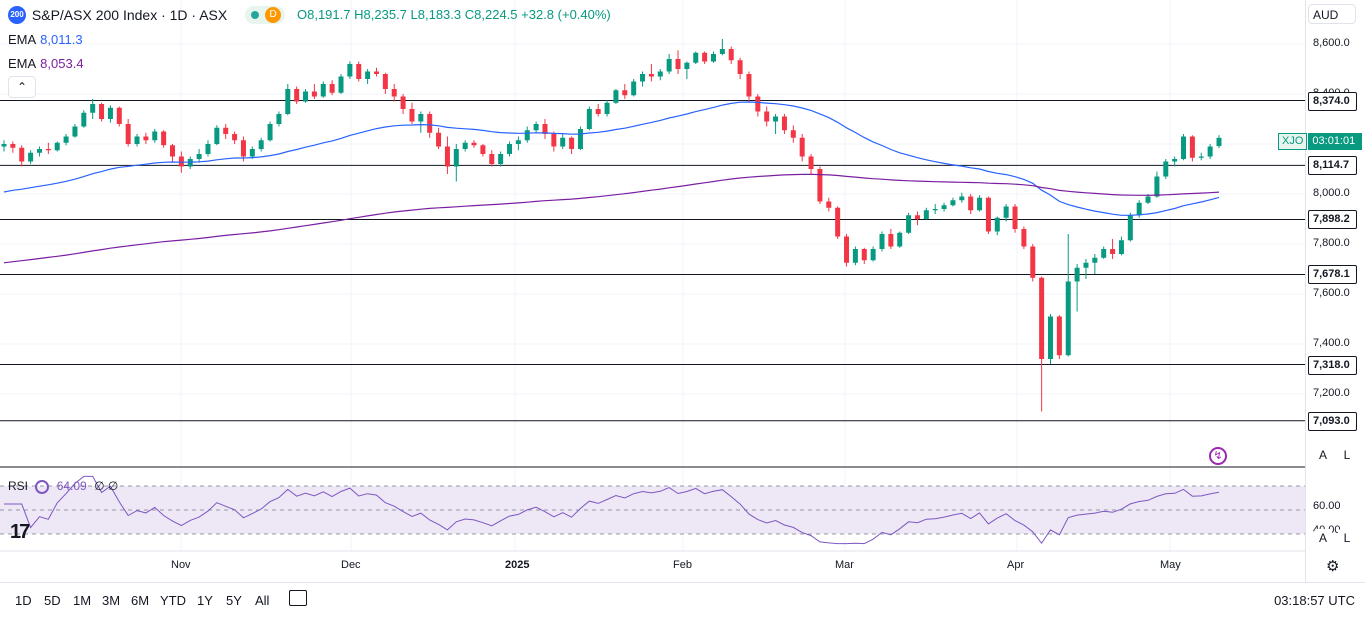 Image resolution: width=1365 pixels, height=621 pixels. What do you see at coordinates (1323, 455) in the screenshot?
I see `auto-scale-button-main: A` at bounding box center [1323, 455].